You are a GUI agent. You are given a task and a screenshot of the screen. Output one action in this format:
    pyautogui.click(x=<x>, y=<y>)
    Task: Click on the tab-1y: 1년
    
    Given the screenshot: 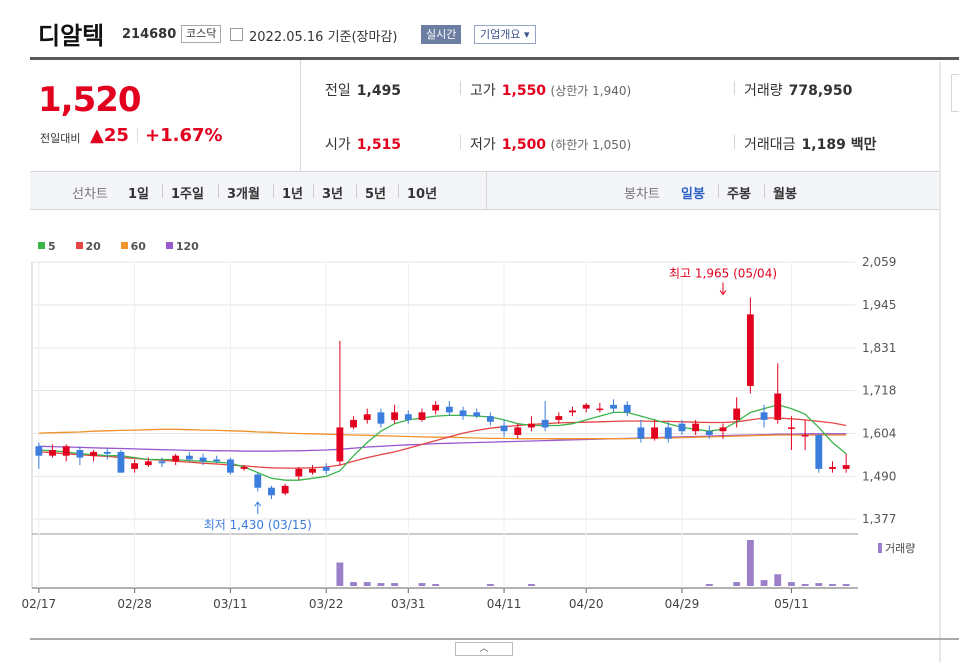 What is the action you would take?
    pyautogui.click(x=293, y=194)
    